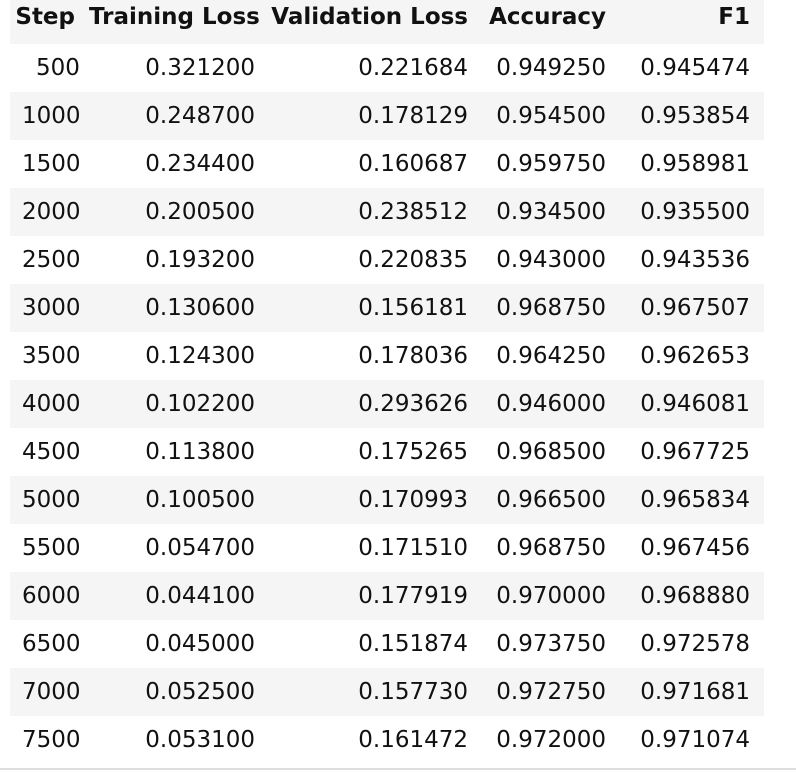 The width and height of the screenshot is (796, 773). Describe the element at coordinates (49, 644) in the screenshot. I see `cell-step: 6500` at that location.